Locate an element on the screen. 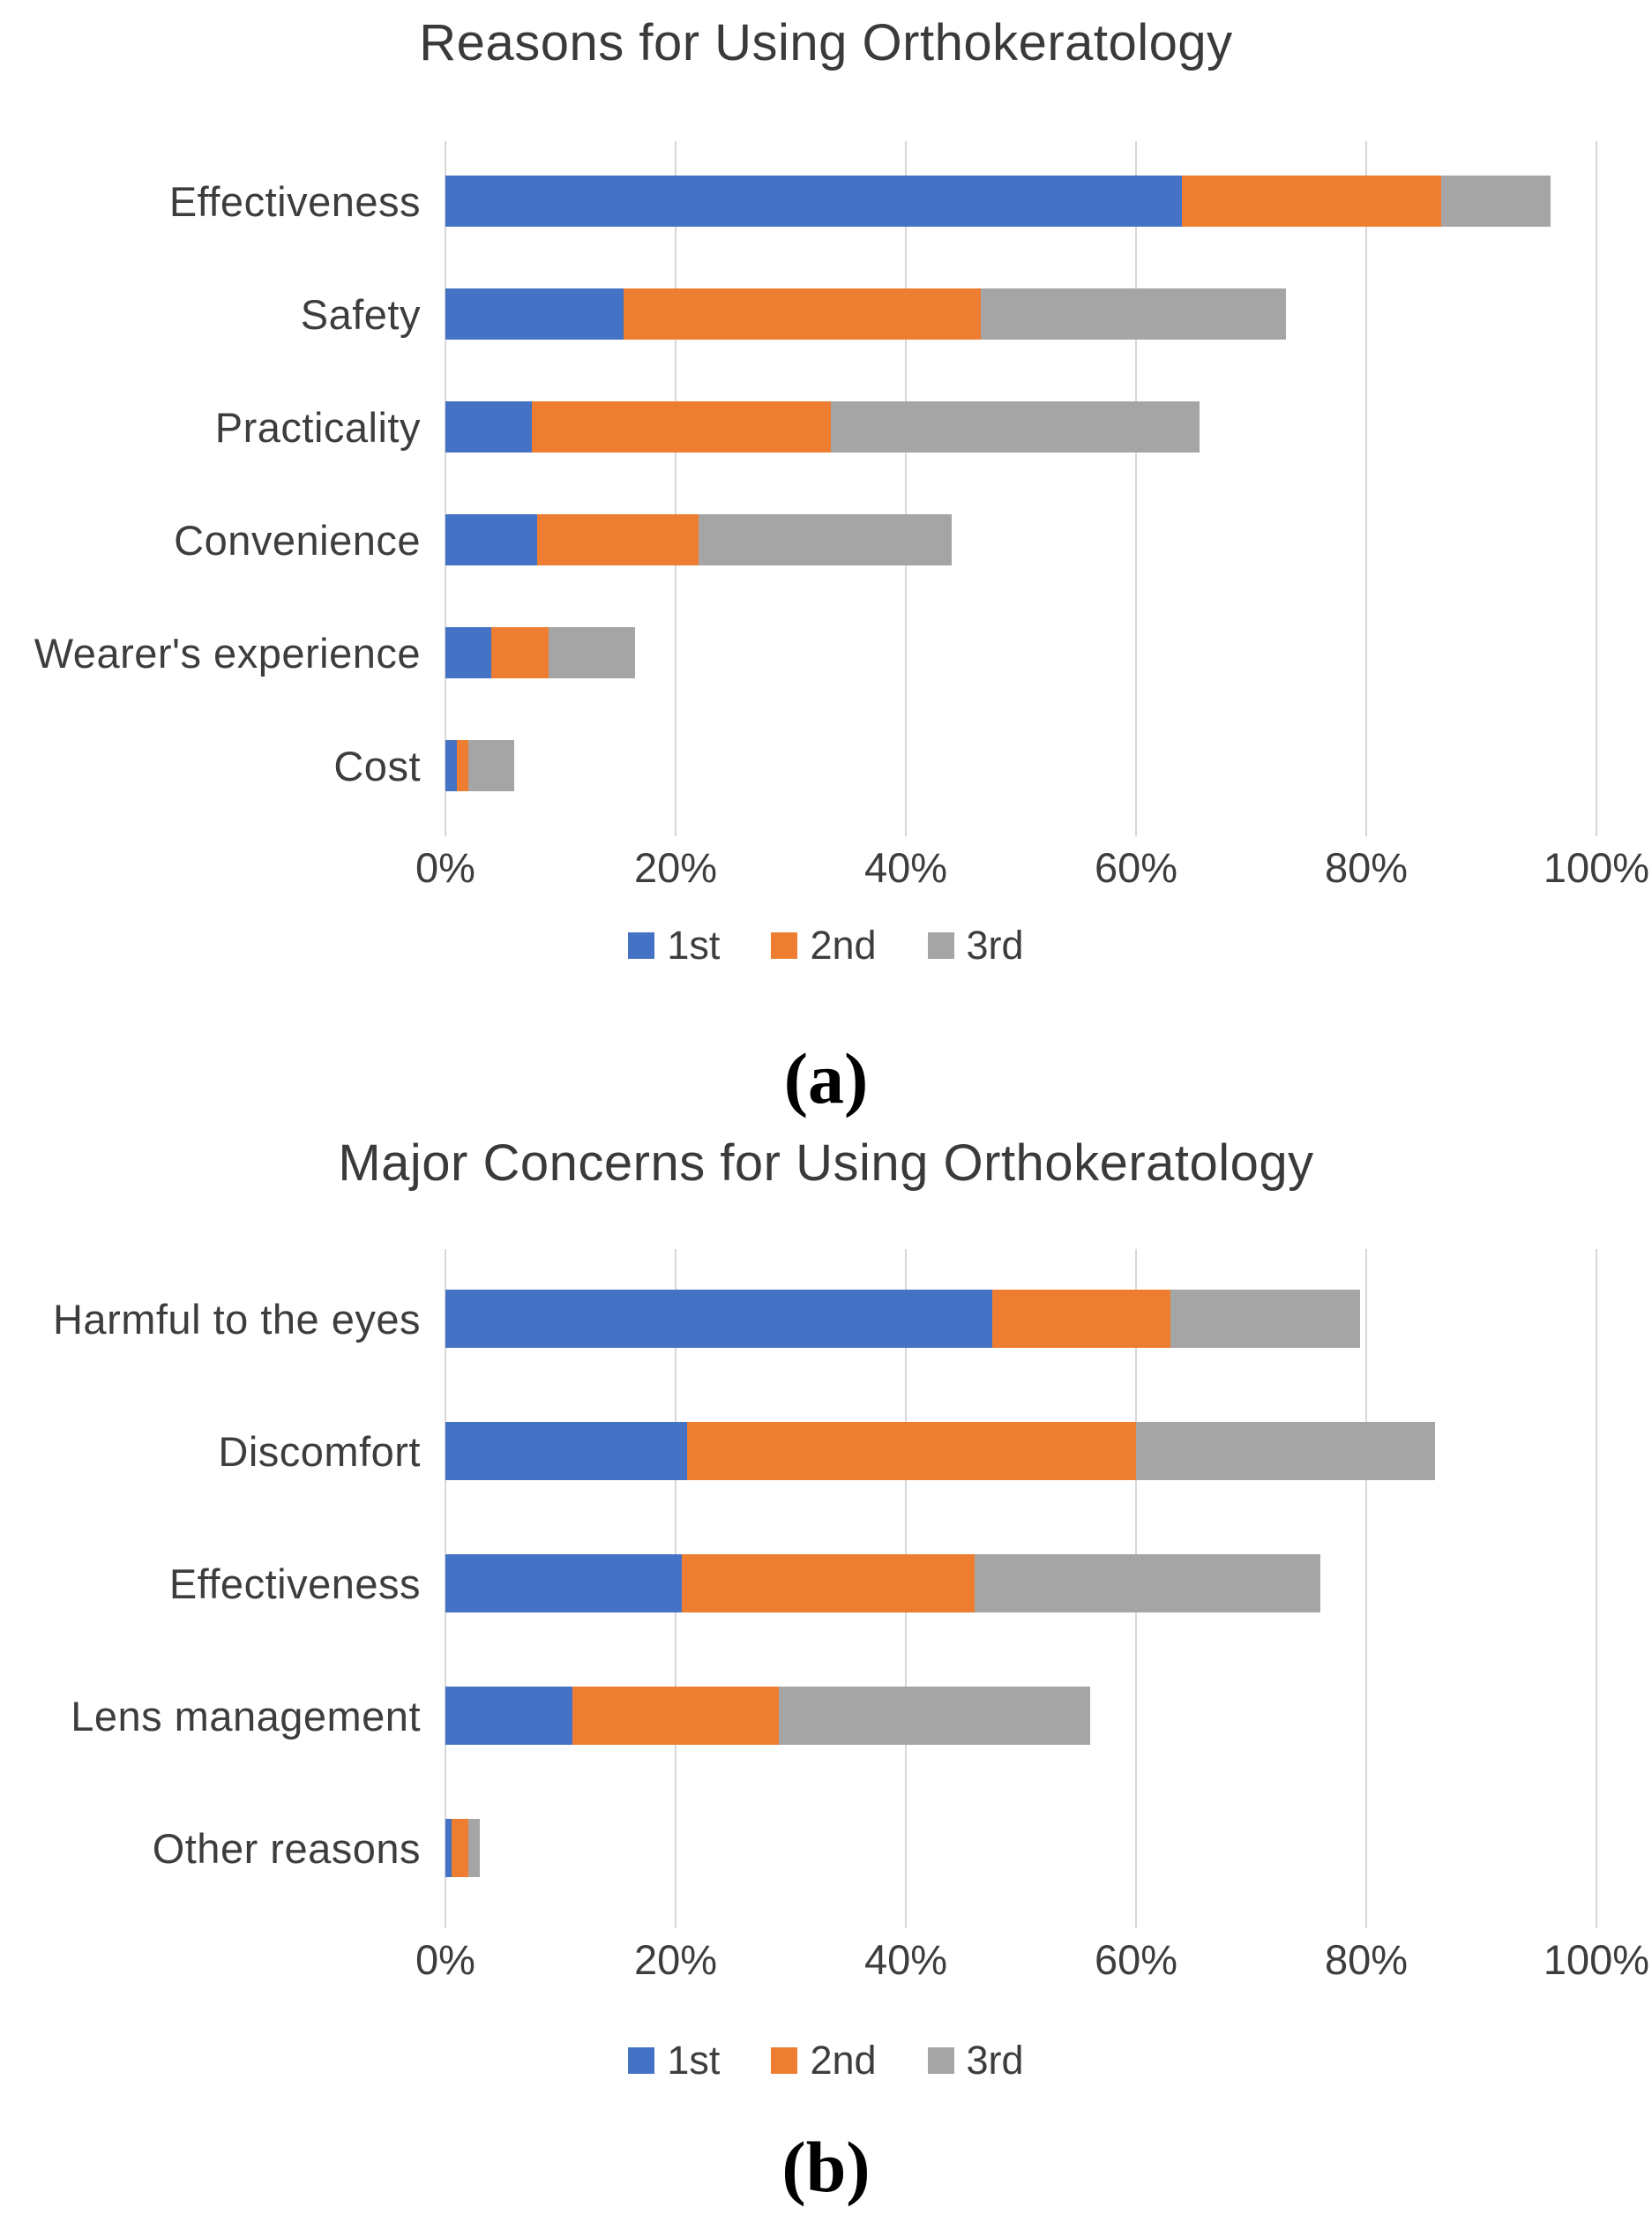 This screenshot has height=2237, width=1652. category-label: Safety is located at coordinates (360, 314).